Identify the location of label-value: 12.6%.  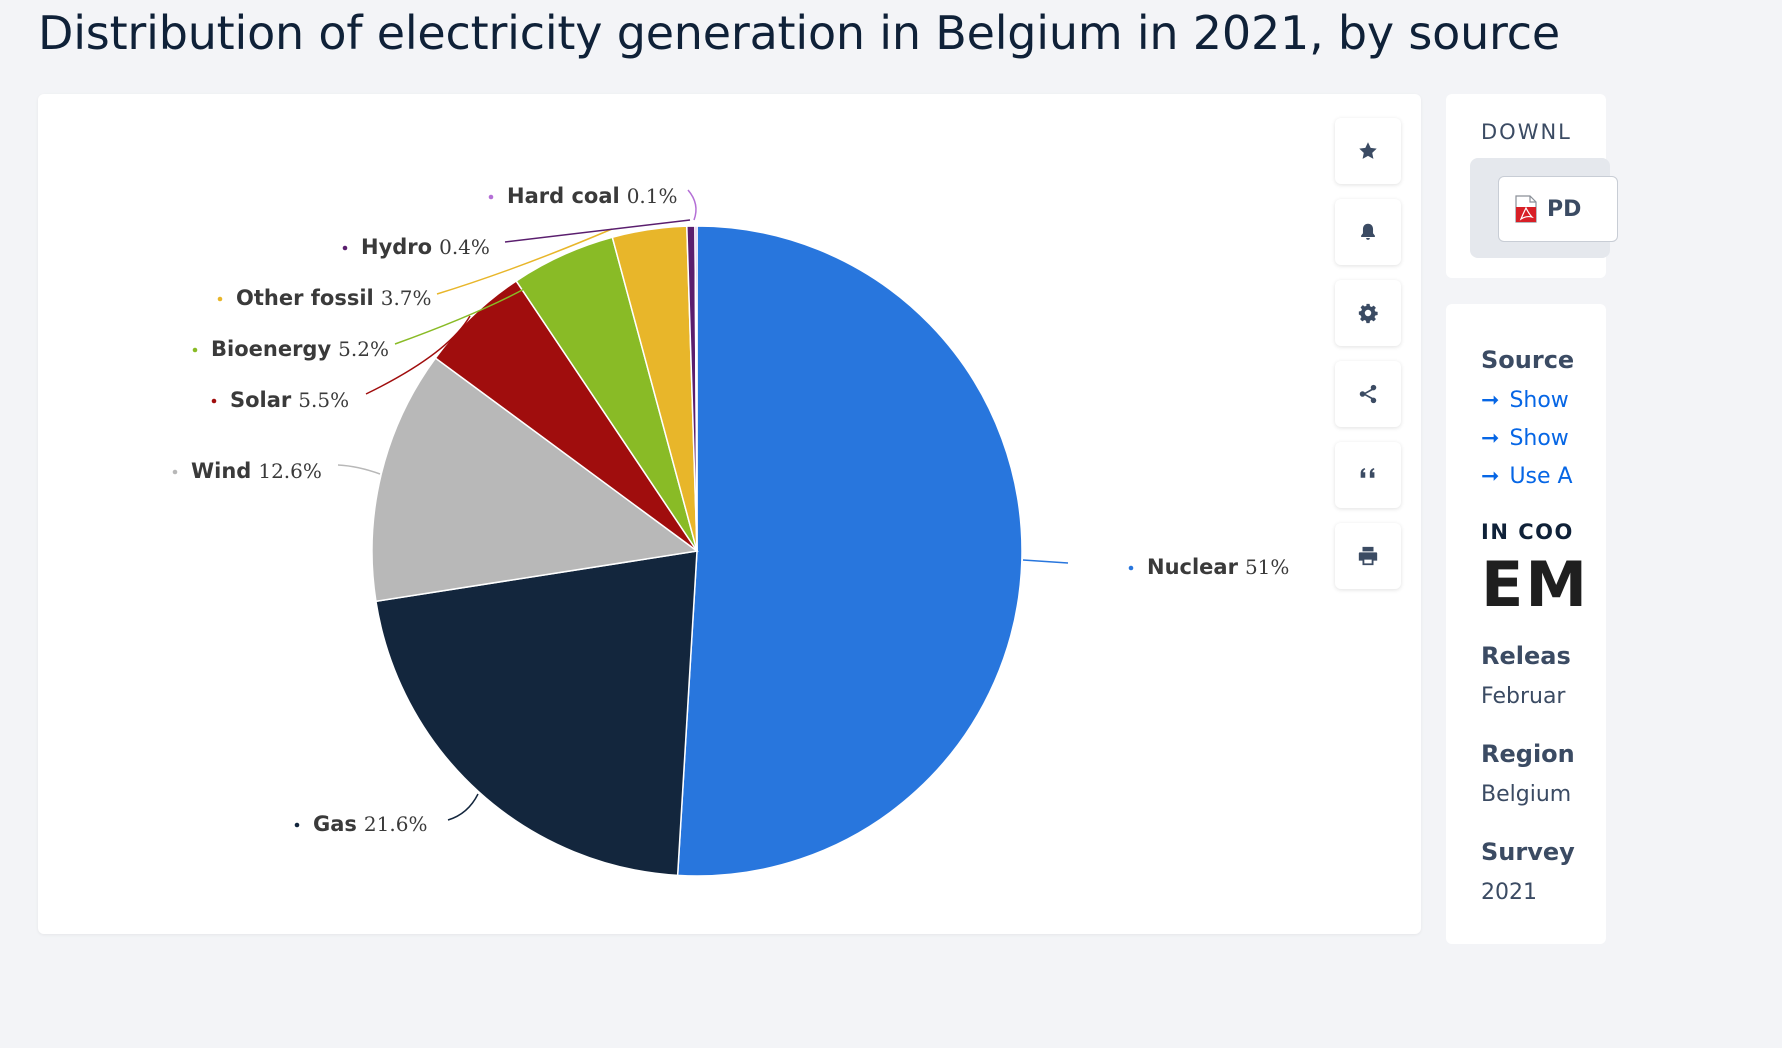
(290, 471).